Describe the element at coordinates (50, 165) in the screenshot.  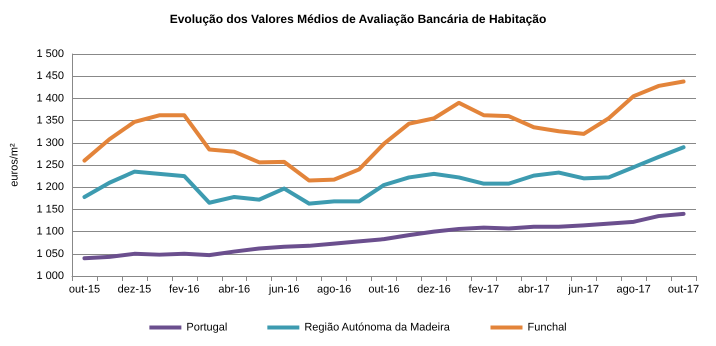
I see `y-tick-label: 1 250` at that location.